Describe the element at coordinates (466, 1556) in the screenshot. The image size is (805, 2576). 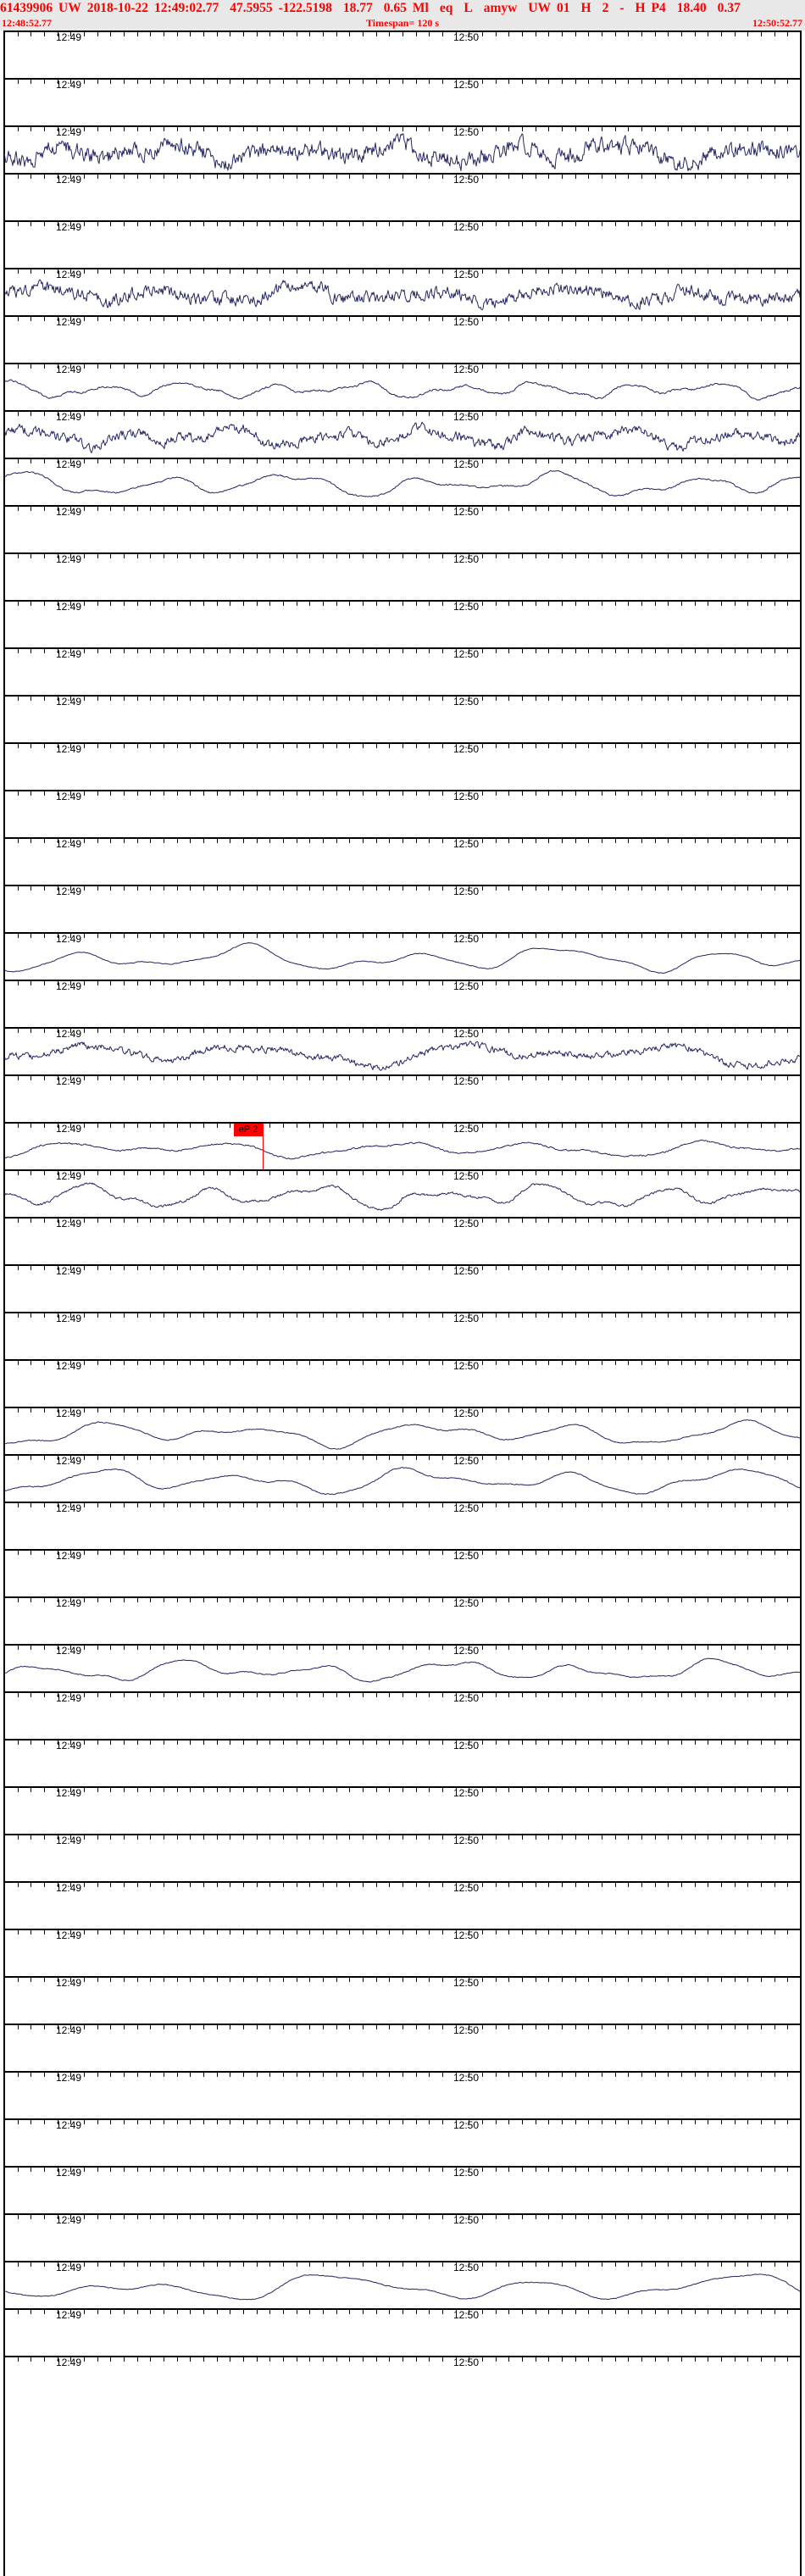
I see `minute-tick-label: 12:50` at that location.